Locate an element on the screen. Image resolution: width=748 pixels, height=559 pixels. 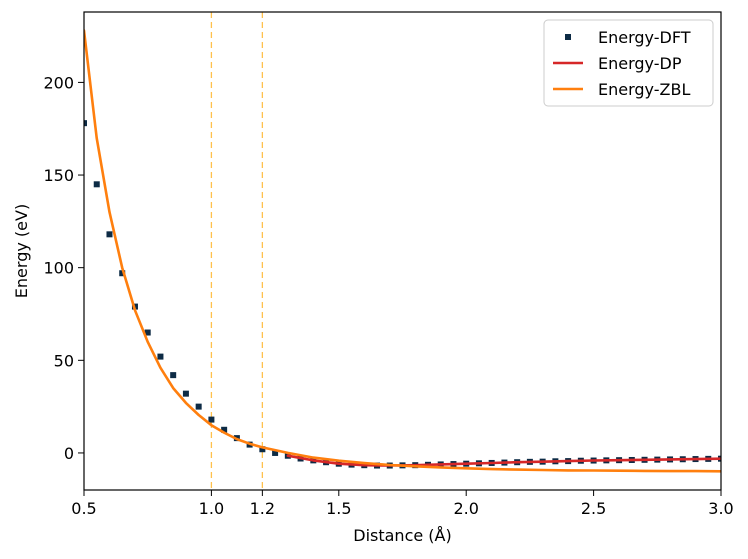
legend-item: Energy-DFT is located at coordinates (628, 37).